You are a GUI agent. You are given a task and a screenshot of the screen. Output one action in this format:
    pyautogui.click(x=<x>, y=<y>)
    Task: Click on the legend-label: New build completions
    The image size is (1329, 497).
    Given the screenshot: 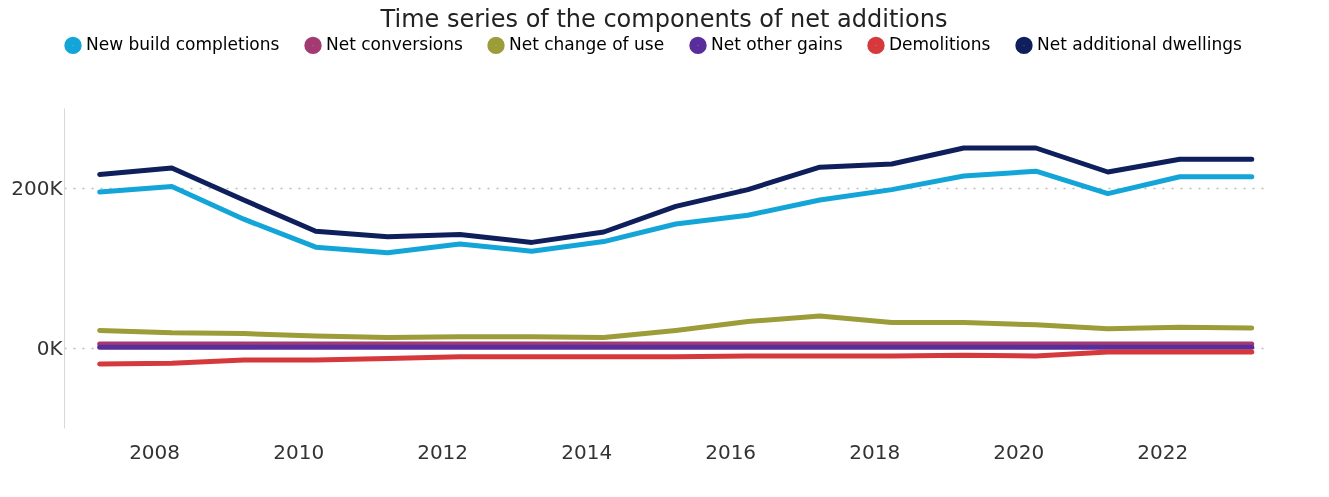 What is the action you would take?
    pyautogui.click(x=183, y=44)
    